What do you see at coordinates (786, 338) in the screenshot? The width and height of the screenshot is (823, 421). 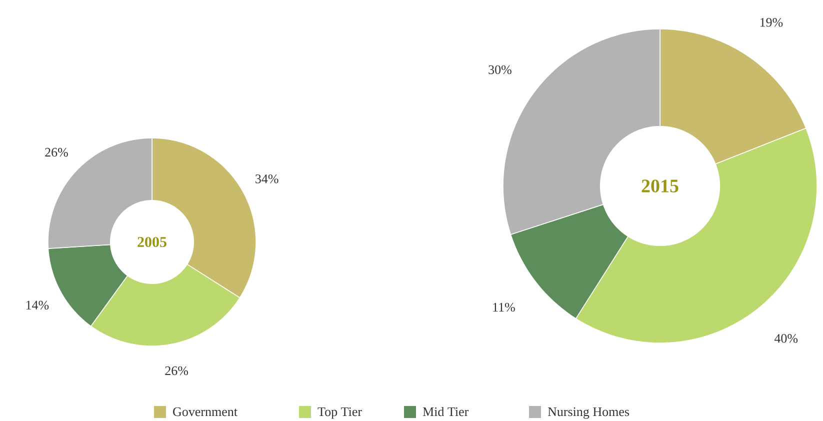 I see `data-label: 40%` at bounding box center [786, 338].